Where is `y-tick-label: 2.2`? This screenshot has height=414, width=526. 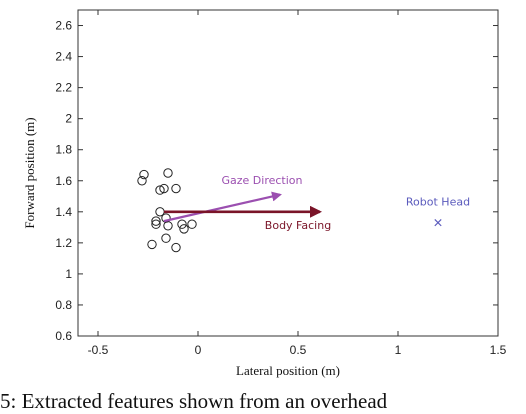
y-tick-label: 2.2 is located at coordinates (63, 88).